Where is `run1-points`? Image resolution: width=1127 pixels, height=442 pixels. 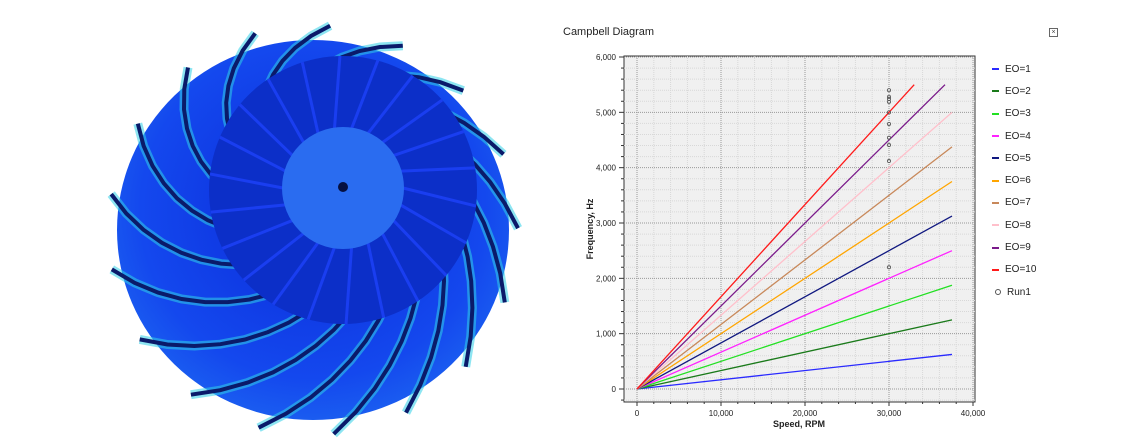 run1-points is located at coordinates (889, 179).